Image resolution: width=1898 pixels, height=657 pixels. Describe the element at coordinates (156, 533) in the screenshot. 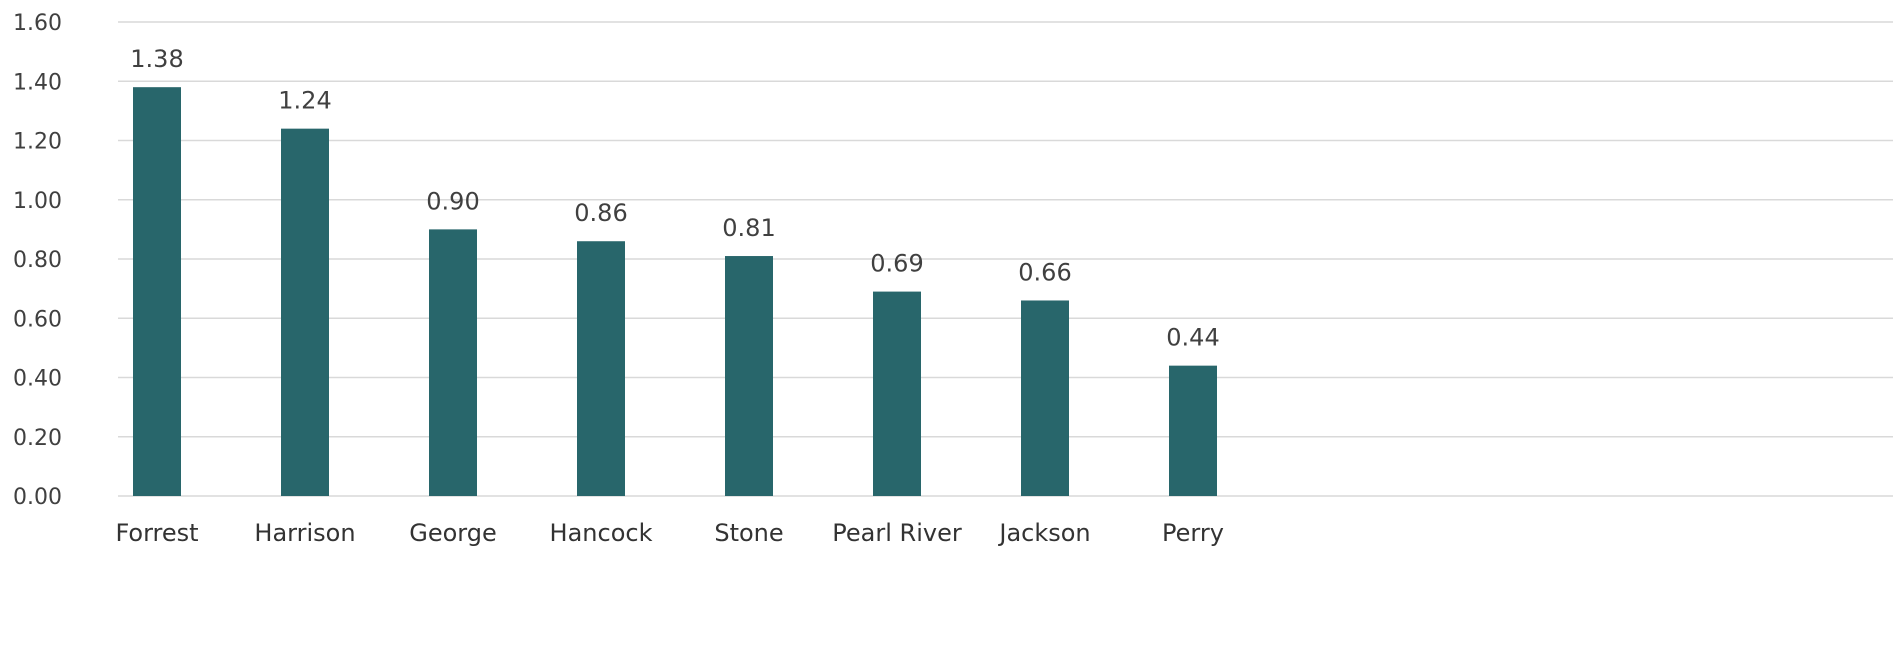

I see `x-category-label: Forrest` at that location.